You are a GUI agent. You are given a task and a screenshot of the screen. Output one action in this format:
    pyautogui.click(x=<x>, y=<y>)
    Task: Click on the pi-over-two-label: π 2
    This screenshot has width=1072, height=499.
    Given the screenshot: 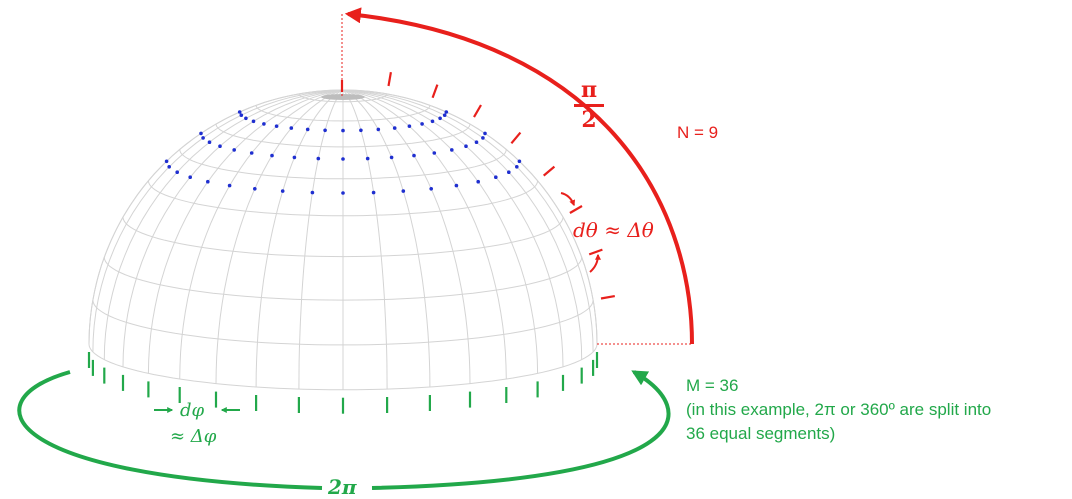 What is the action you would take?
    pyautogui.click(x=589, y=104)
    